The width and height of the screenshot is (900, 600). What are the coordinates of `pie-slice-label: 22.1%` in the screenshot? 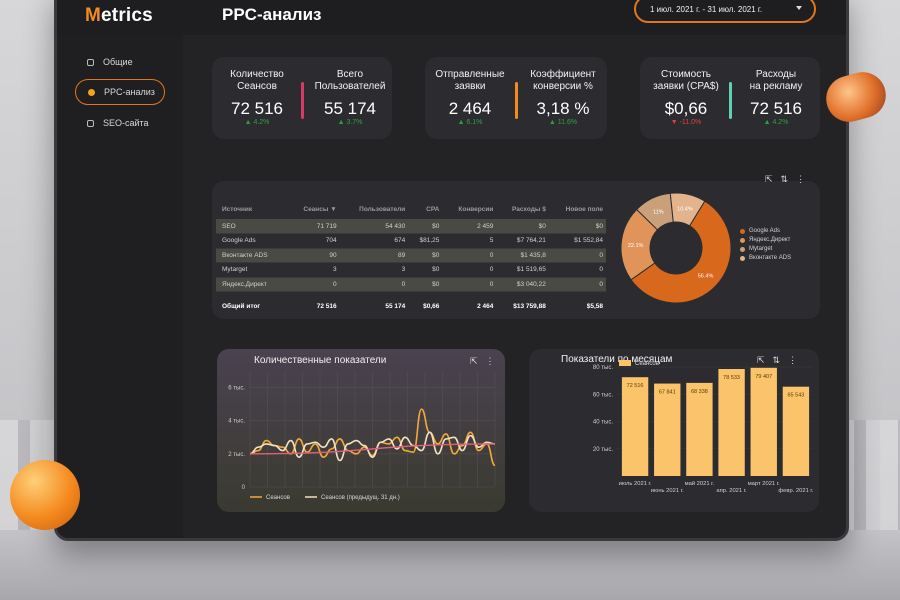 It's located at (636, 246).